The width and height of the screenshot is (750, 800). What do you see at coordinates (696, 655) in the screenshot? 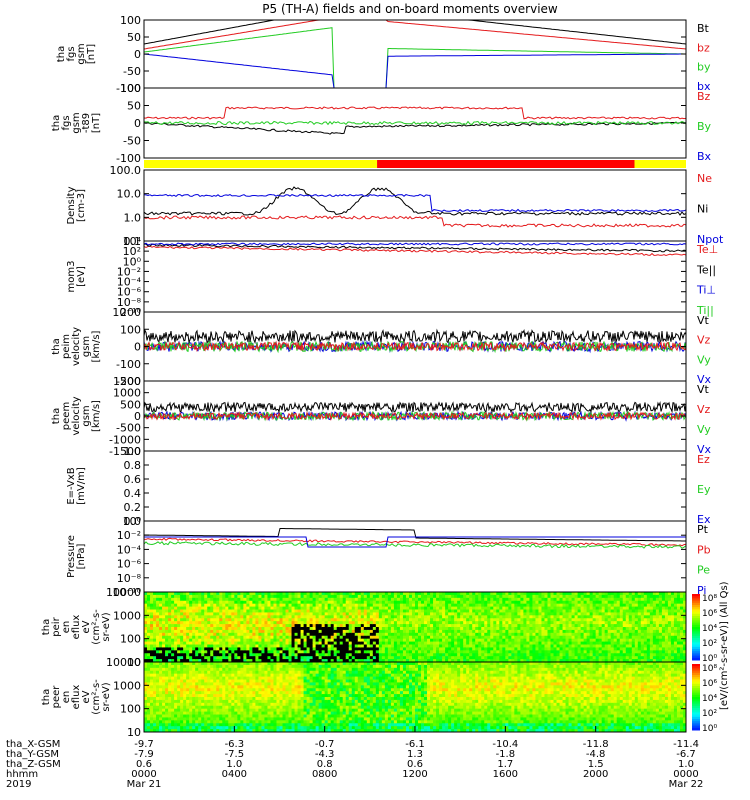
I see `colorbar-swatch` at bounding box center [696, 655].